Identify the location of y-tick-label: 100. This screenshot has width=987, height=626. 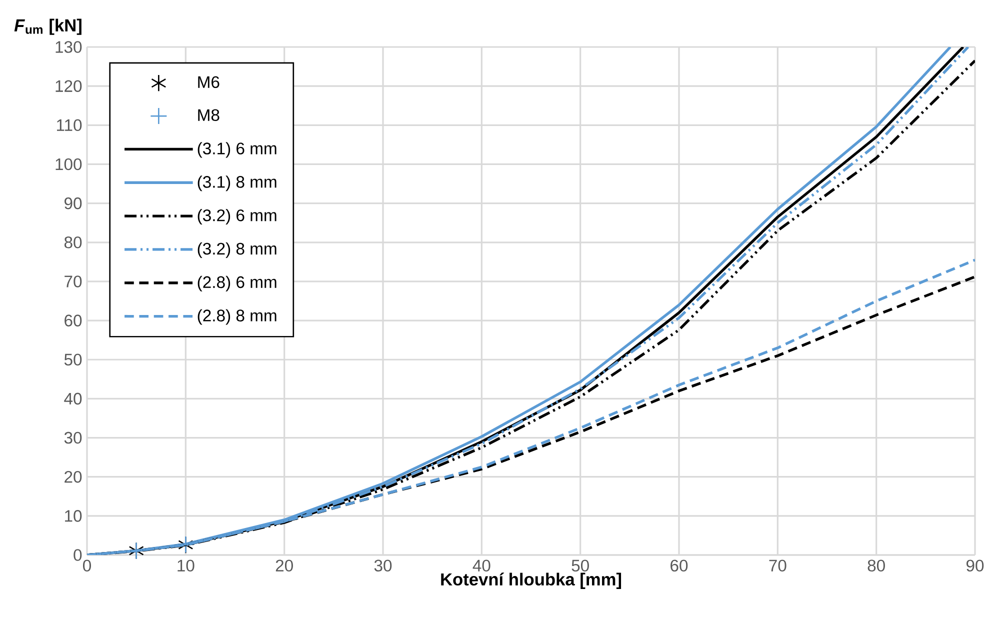
(69, 164).